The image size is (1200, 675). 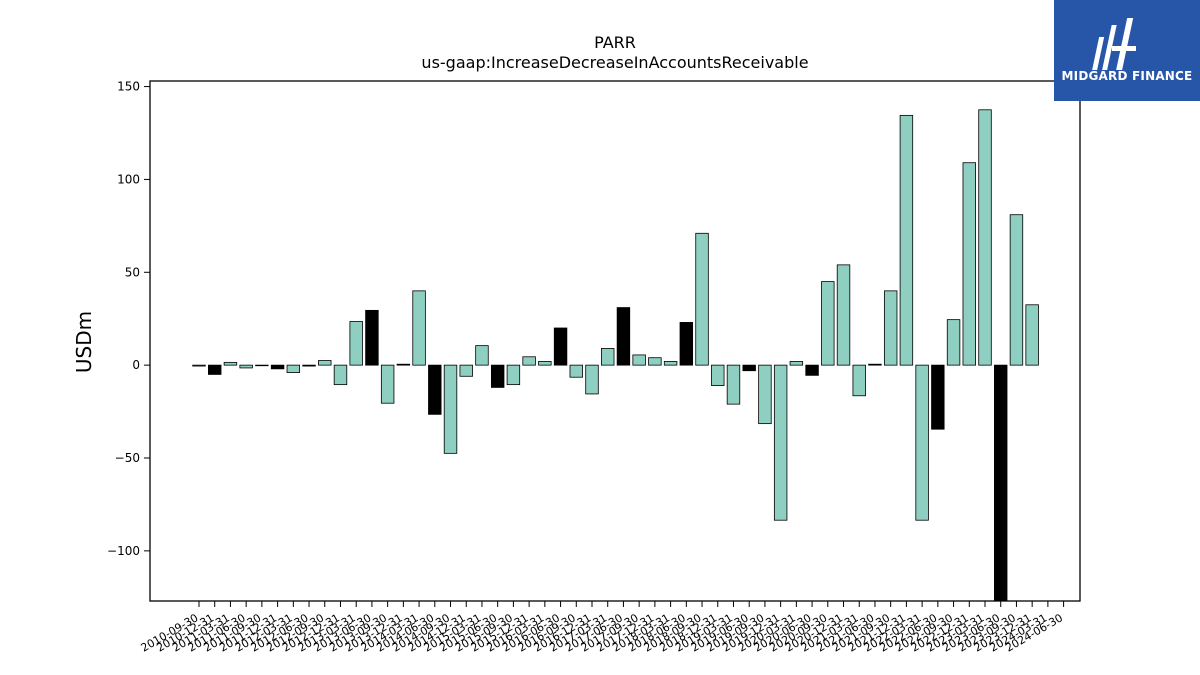 I want to click on y-axis-label: USDm, so click(x=84, y=342).